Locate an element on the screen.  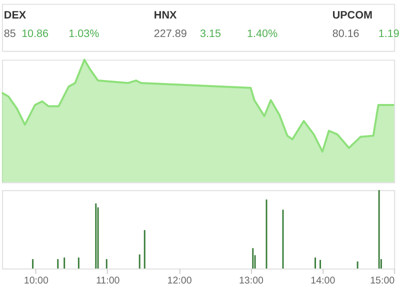
x-tick-label: 11:00 is located at coordinates (108, 281).